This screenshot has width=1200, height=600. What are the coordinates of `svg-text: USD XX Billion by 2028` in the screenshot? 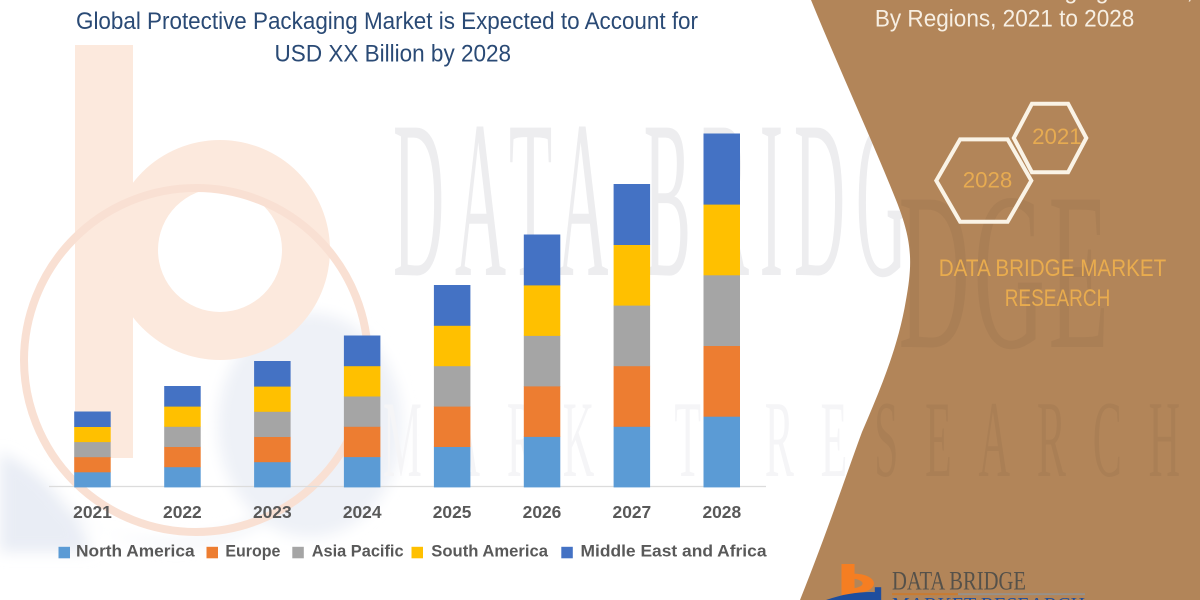 It's located at (393, 54).